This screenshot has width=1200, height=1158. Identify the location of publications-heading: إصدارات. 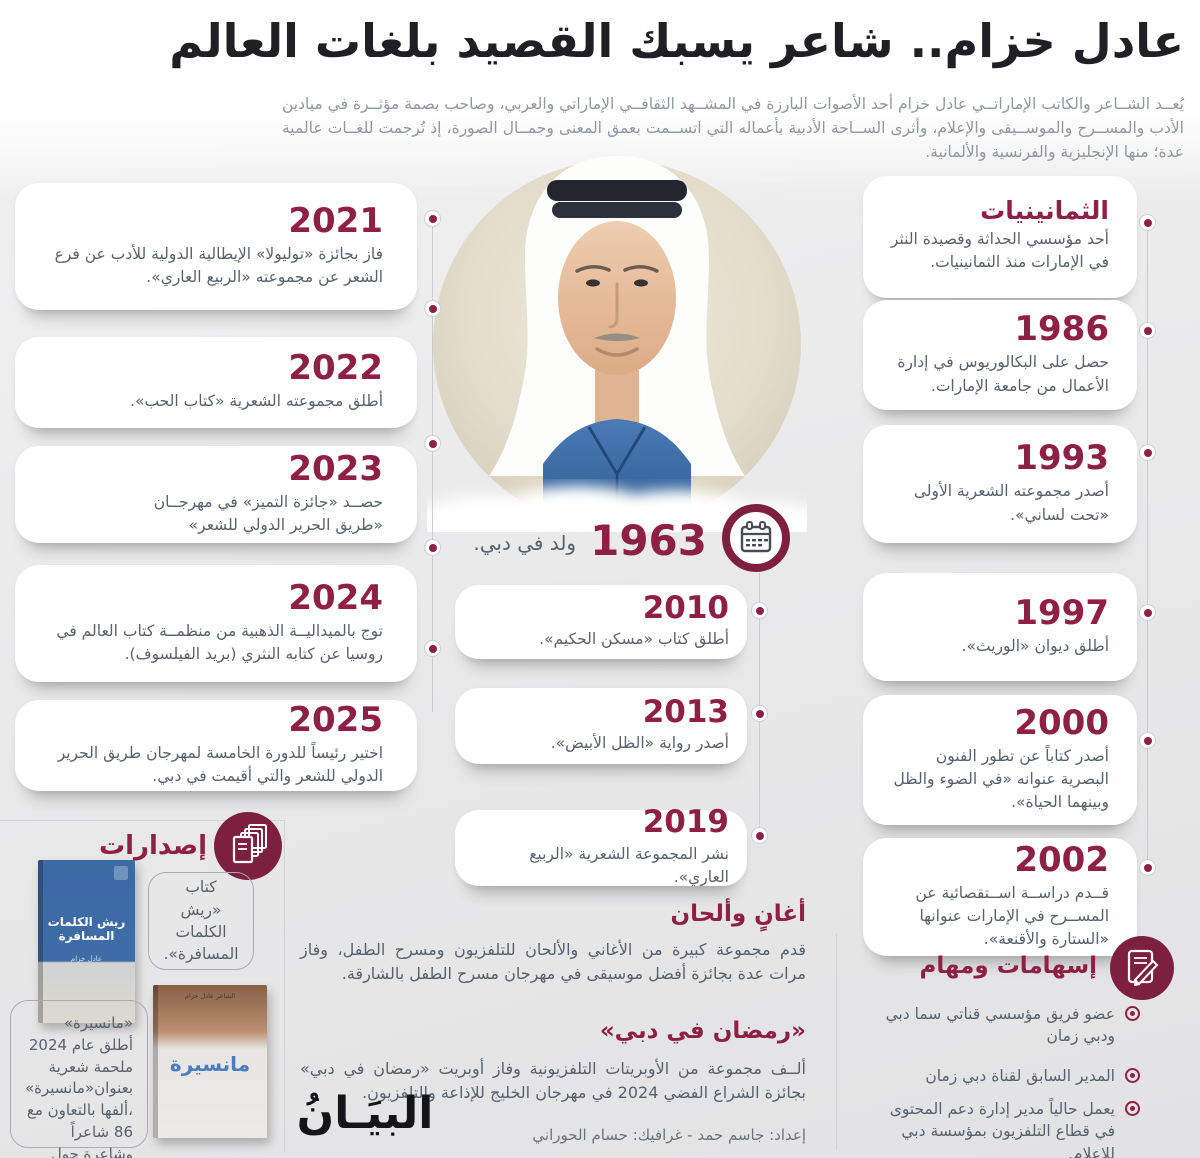
(153, 846).